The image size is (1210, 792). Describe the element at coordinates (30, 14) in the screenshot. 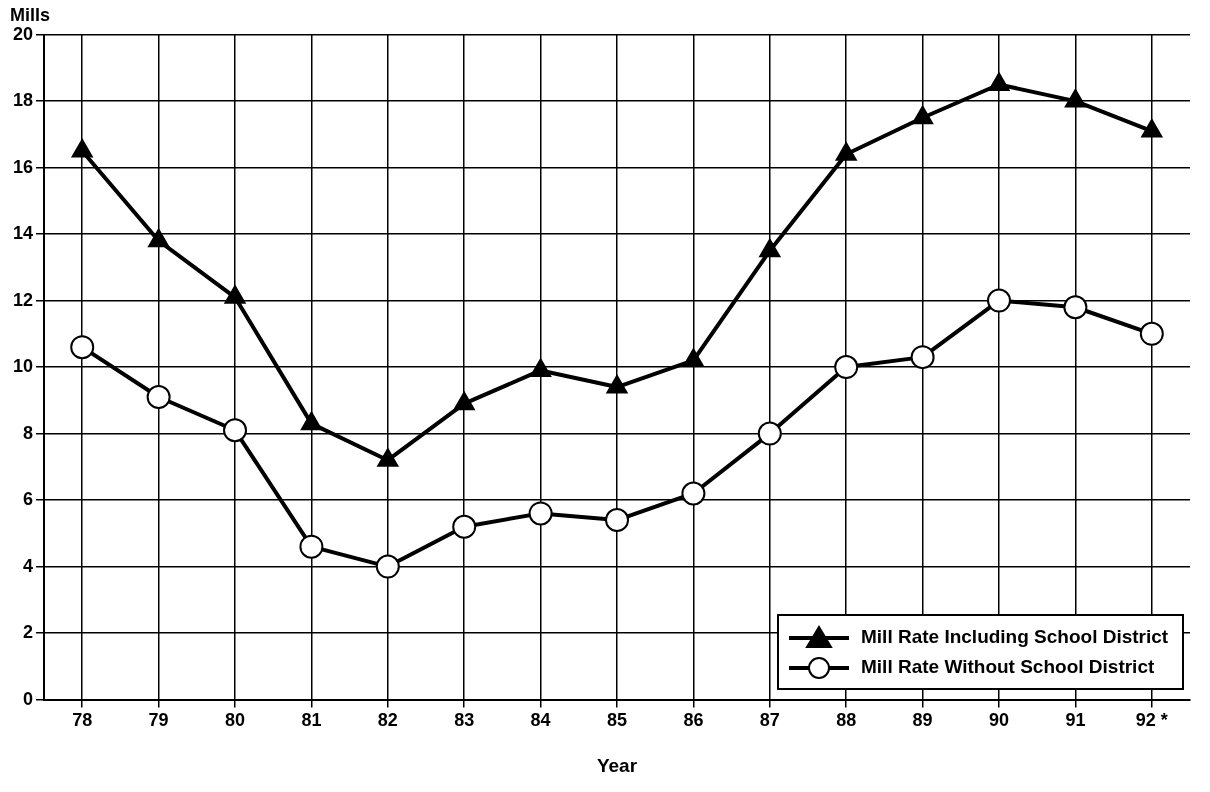

I see `y-axis-title: Mills` at that location.